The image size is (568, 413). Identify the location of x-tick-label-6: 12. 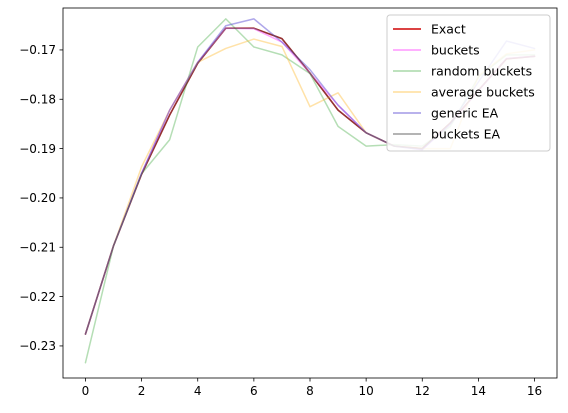
(422, 391).